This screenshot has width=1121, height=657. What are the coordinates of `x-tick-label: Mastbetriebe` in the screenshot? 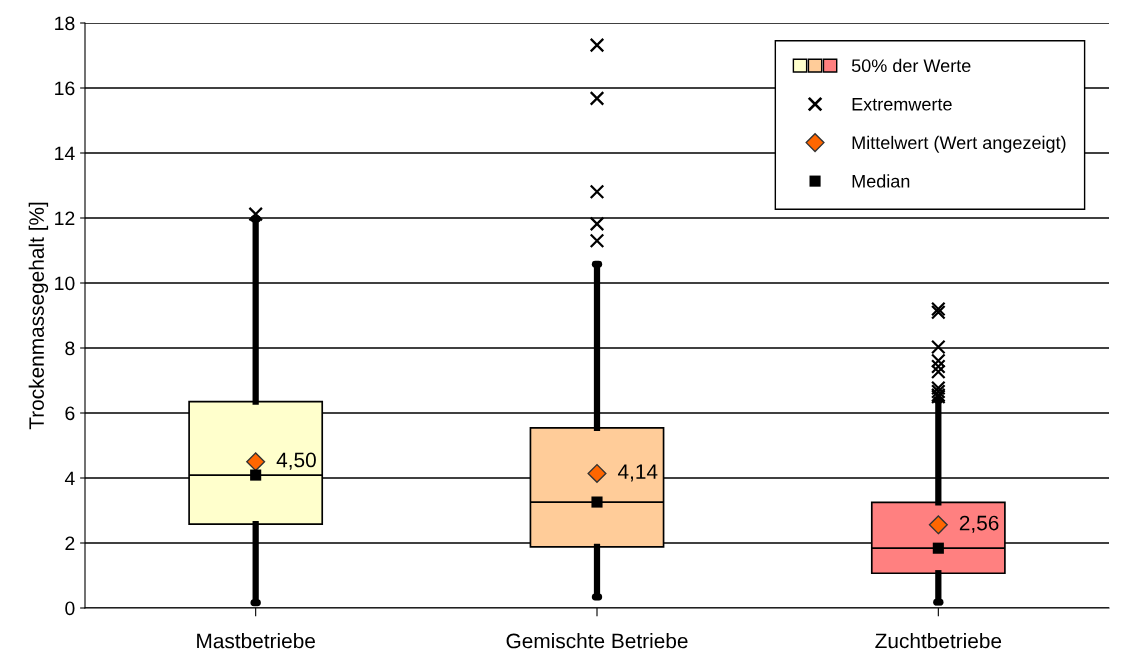 It's located at (256, 641).